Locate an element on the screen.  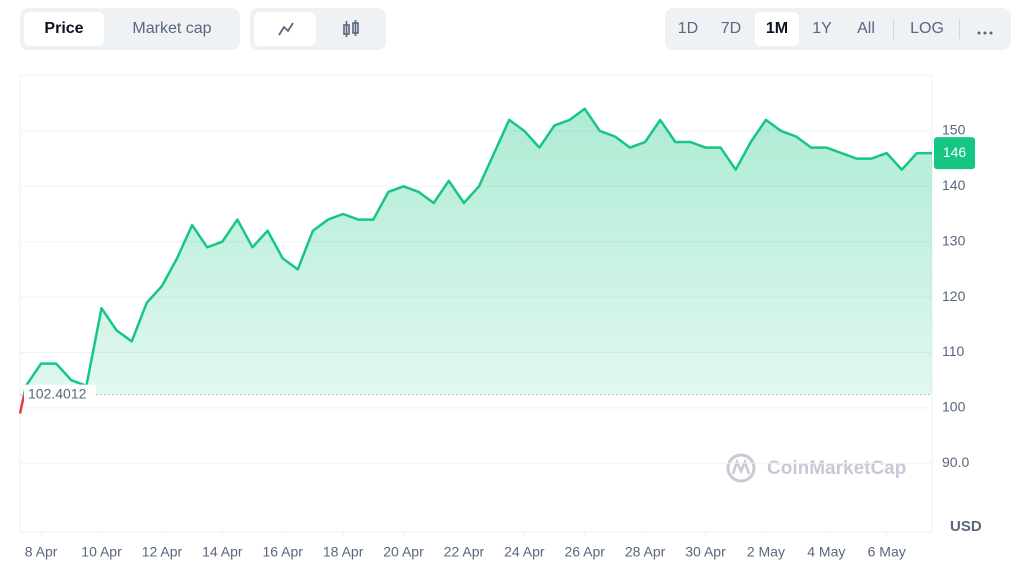
reference-label-bg is located at coordinates (60, 394).